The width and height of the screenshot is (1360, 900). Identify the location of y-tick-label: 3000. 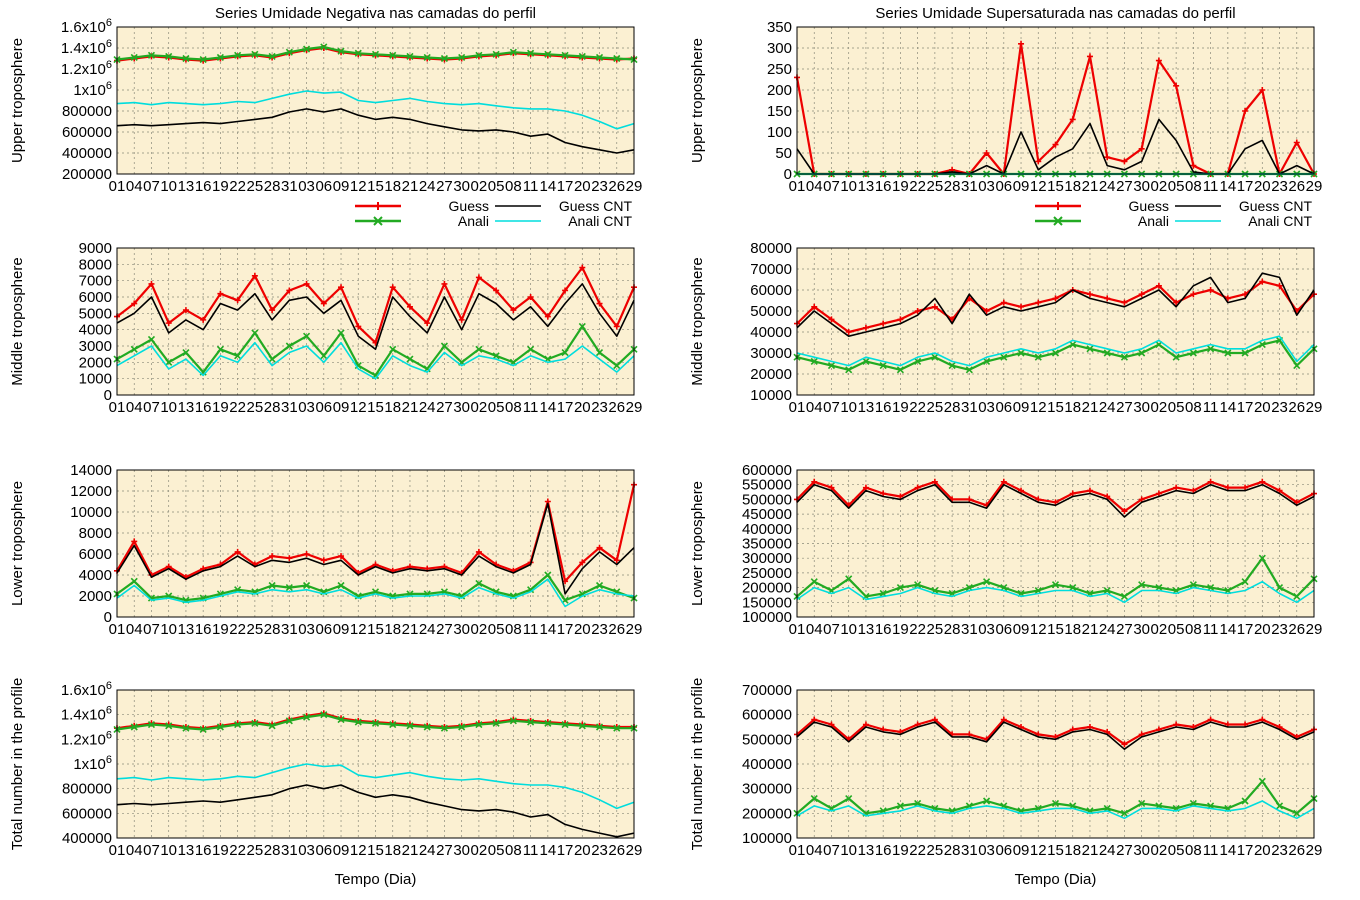
(95, 346).